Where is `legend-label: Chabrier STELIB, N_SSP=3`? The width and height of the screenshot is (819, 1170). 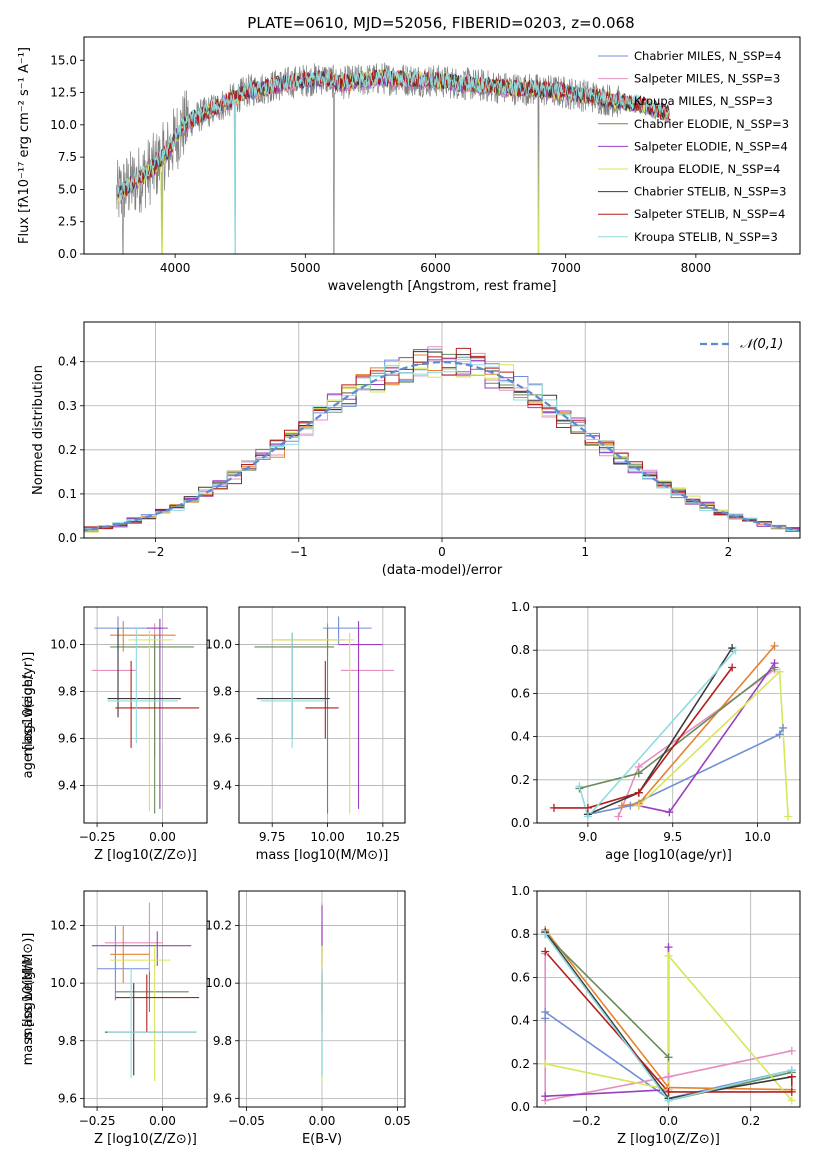
legend-label: Chabrier STELIB, N_SSP=3 is located at coordinates (710, 192).